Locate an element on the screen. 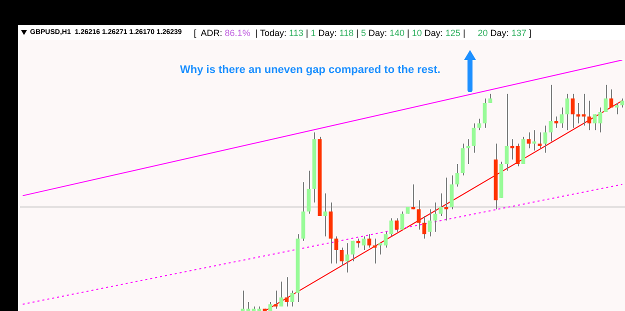 The height and width of the screenshot is (311, 625). text: Why is there an uneven gap compared to the rest. is located at coordinates (310, 70).